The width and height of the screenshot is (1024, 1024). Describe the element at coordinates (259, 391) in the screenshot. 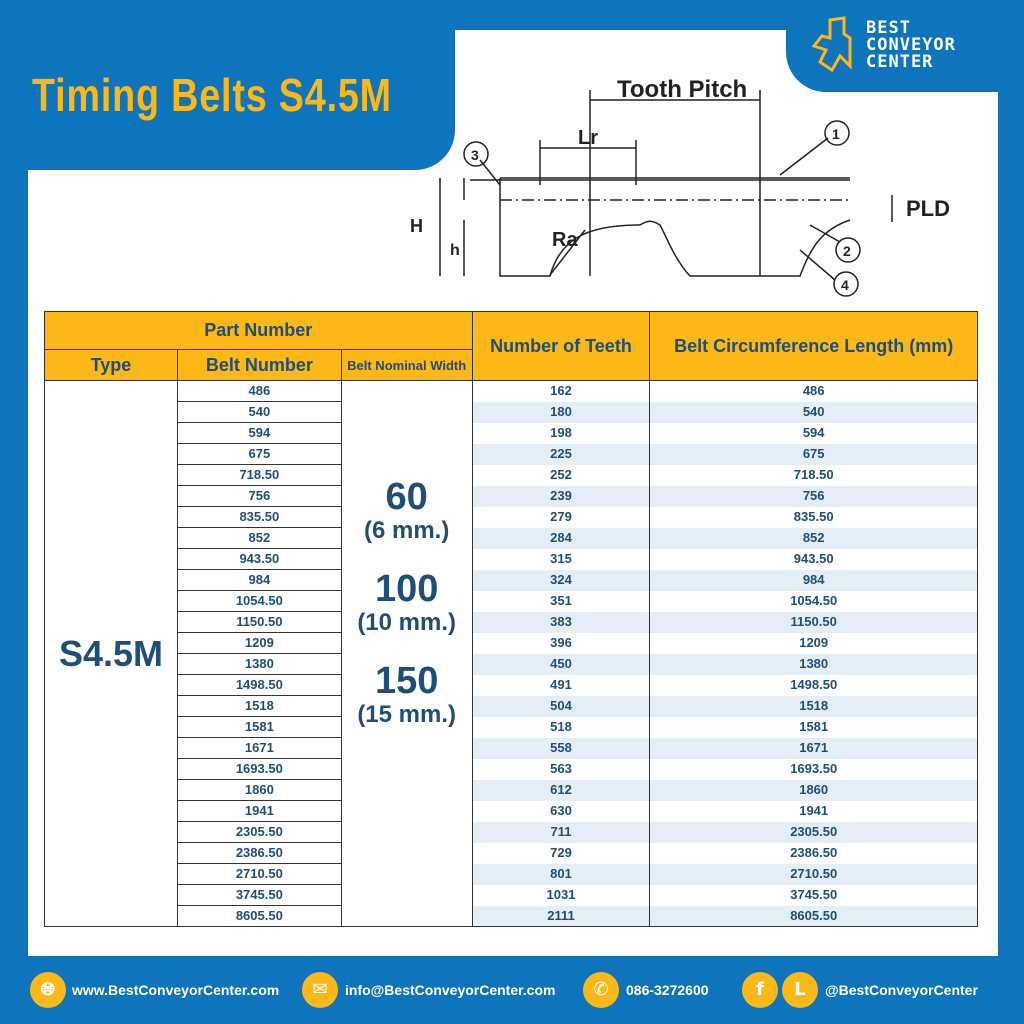

I see `belt-number-cell: 486` at that location.